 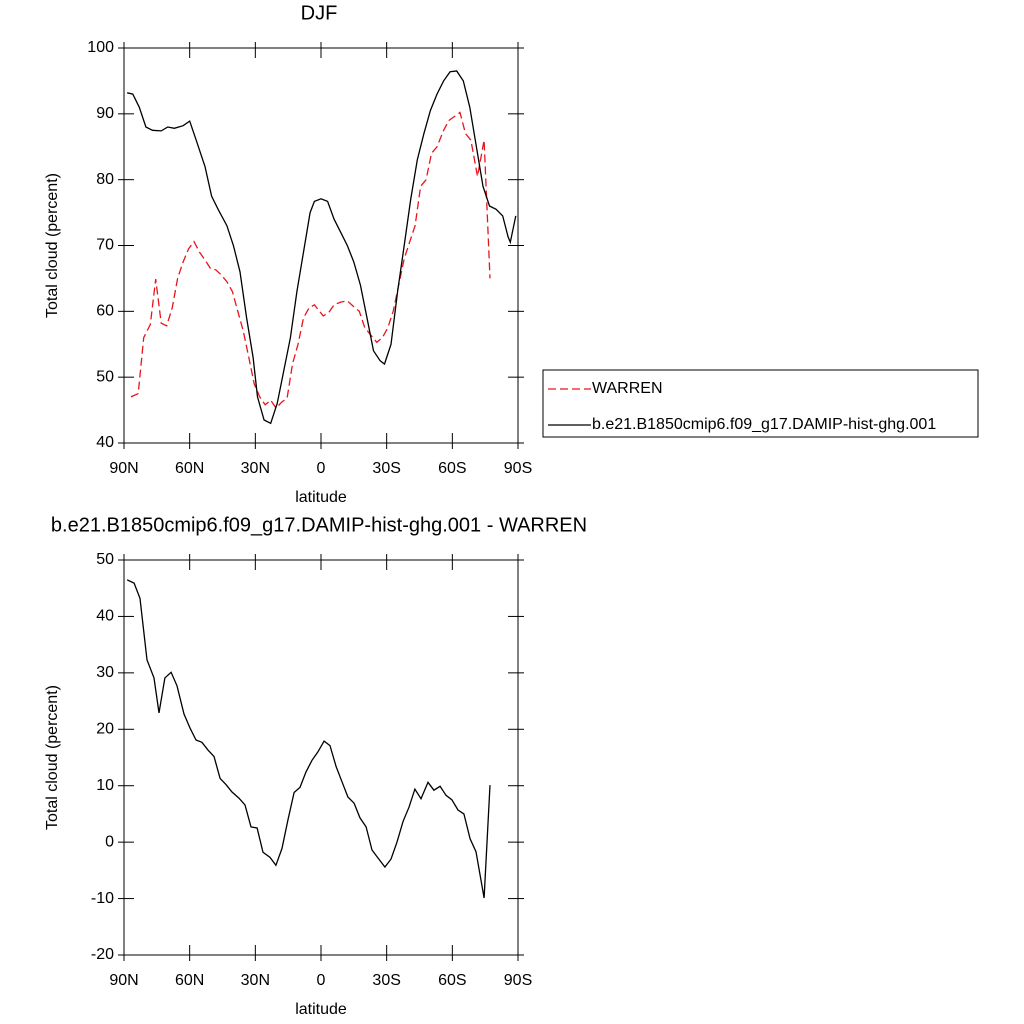 What do you see at coordinates (100, 47) in the screenshot?
I see `y-tick-label: 100` at bounding box center [100, 47].